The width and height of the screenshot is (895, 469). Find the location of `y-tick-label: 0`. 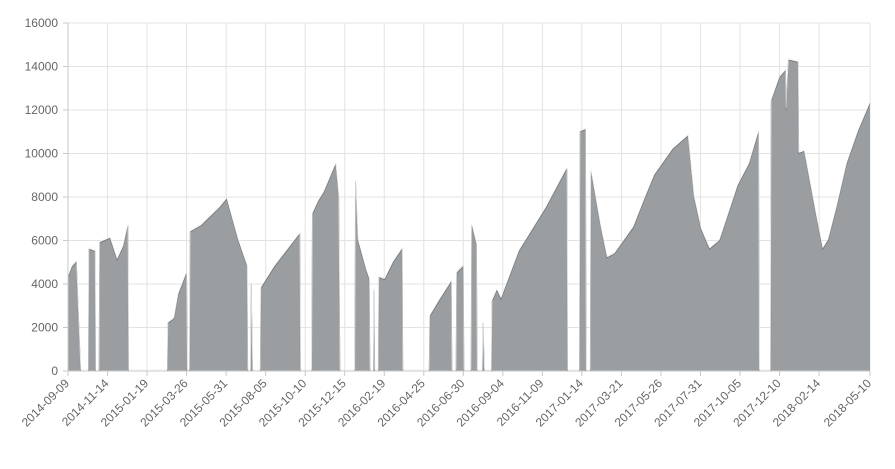

y-tick-label: 0 is located at coordinates (54, 371).